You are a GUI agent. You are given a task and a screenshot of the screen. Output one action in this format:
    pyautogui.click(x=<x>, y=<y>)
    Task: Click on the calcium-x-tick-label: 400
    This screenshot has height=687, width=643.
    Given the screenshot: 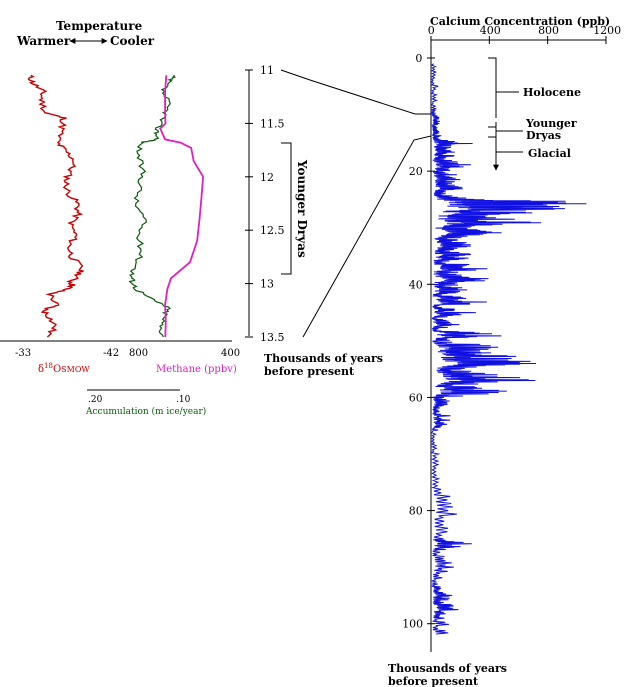 What is the action you would take?
    pyautogui.click(x=490, y=30)
    